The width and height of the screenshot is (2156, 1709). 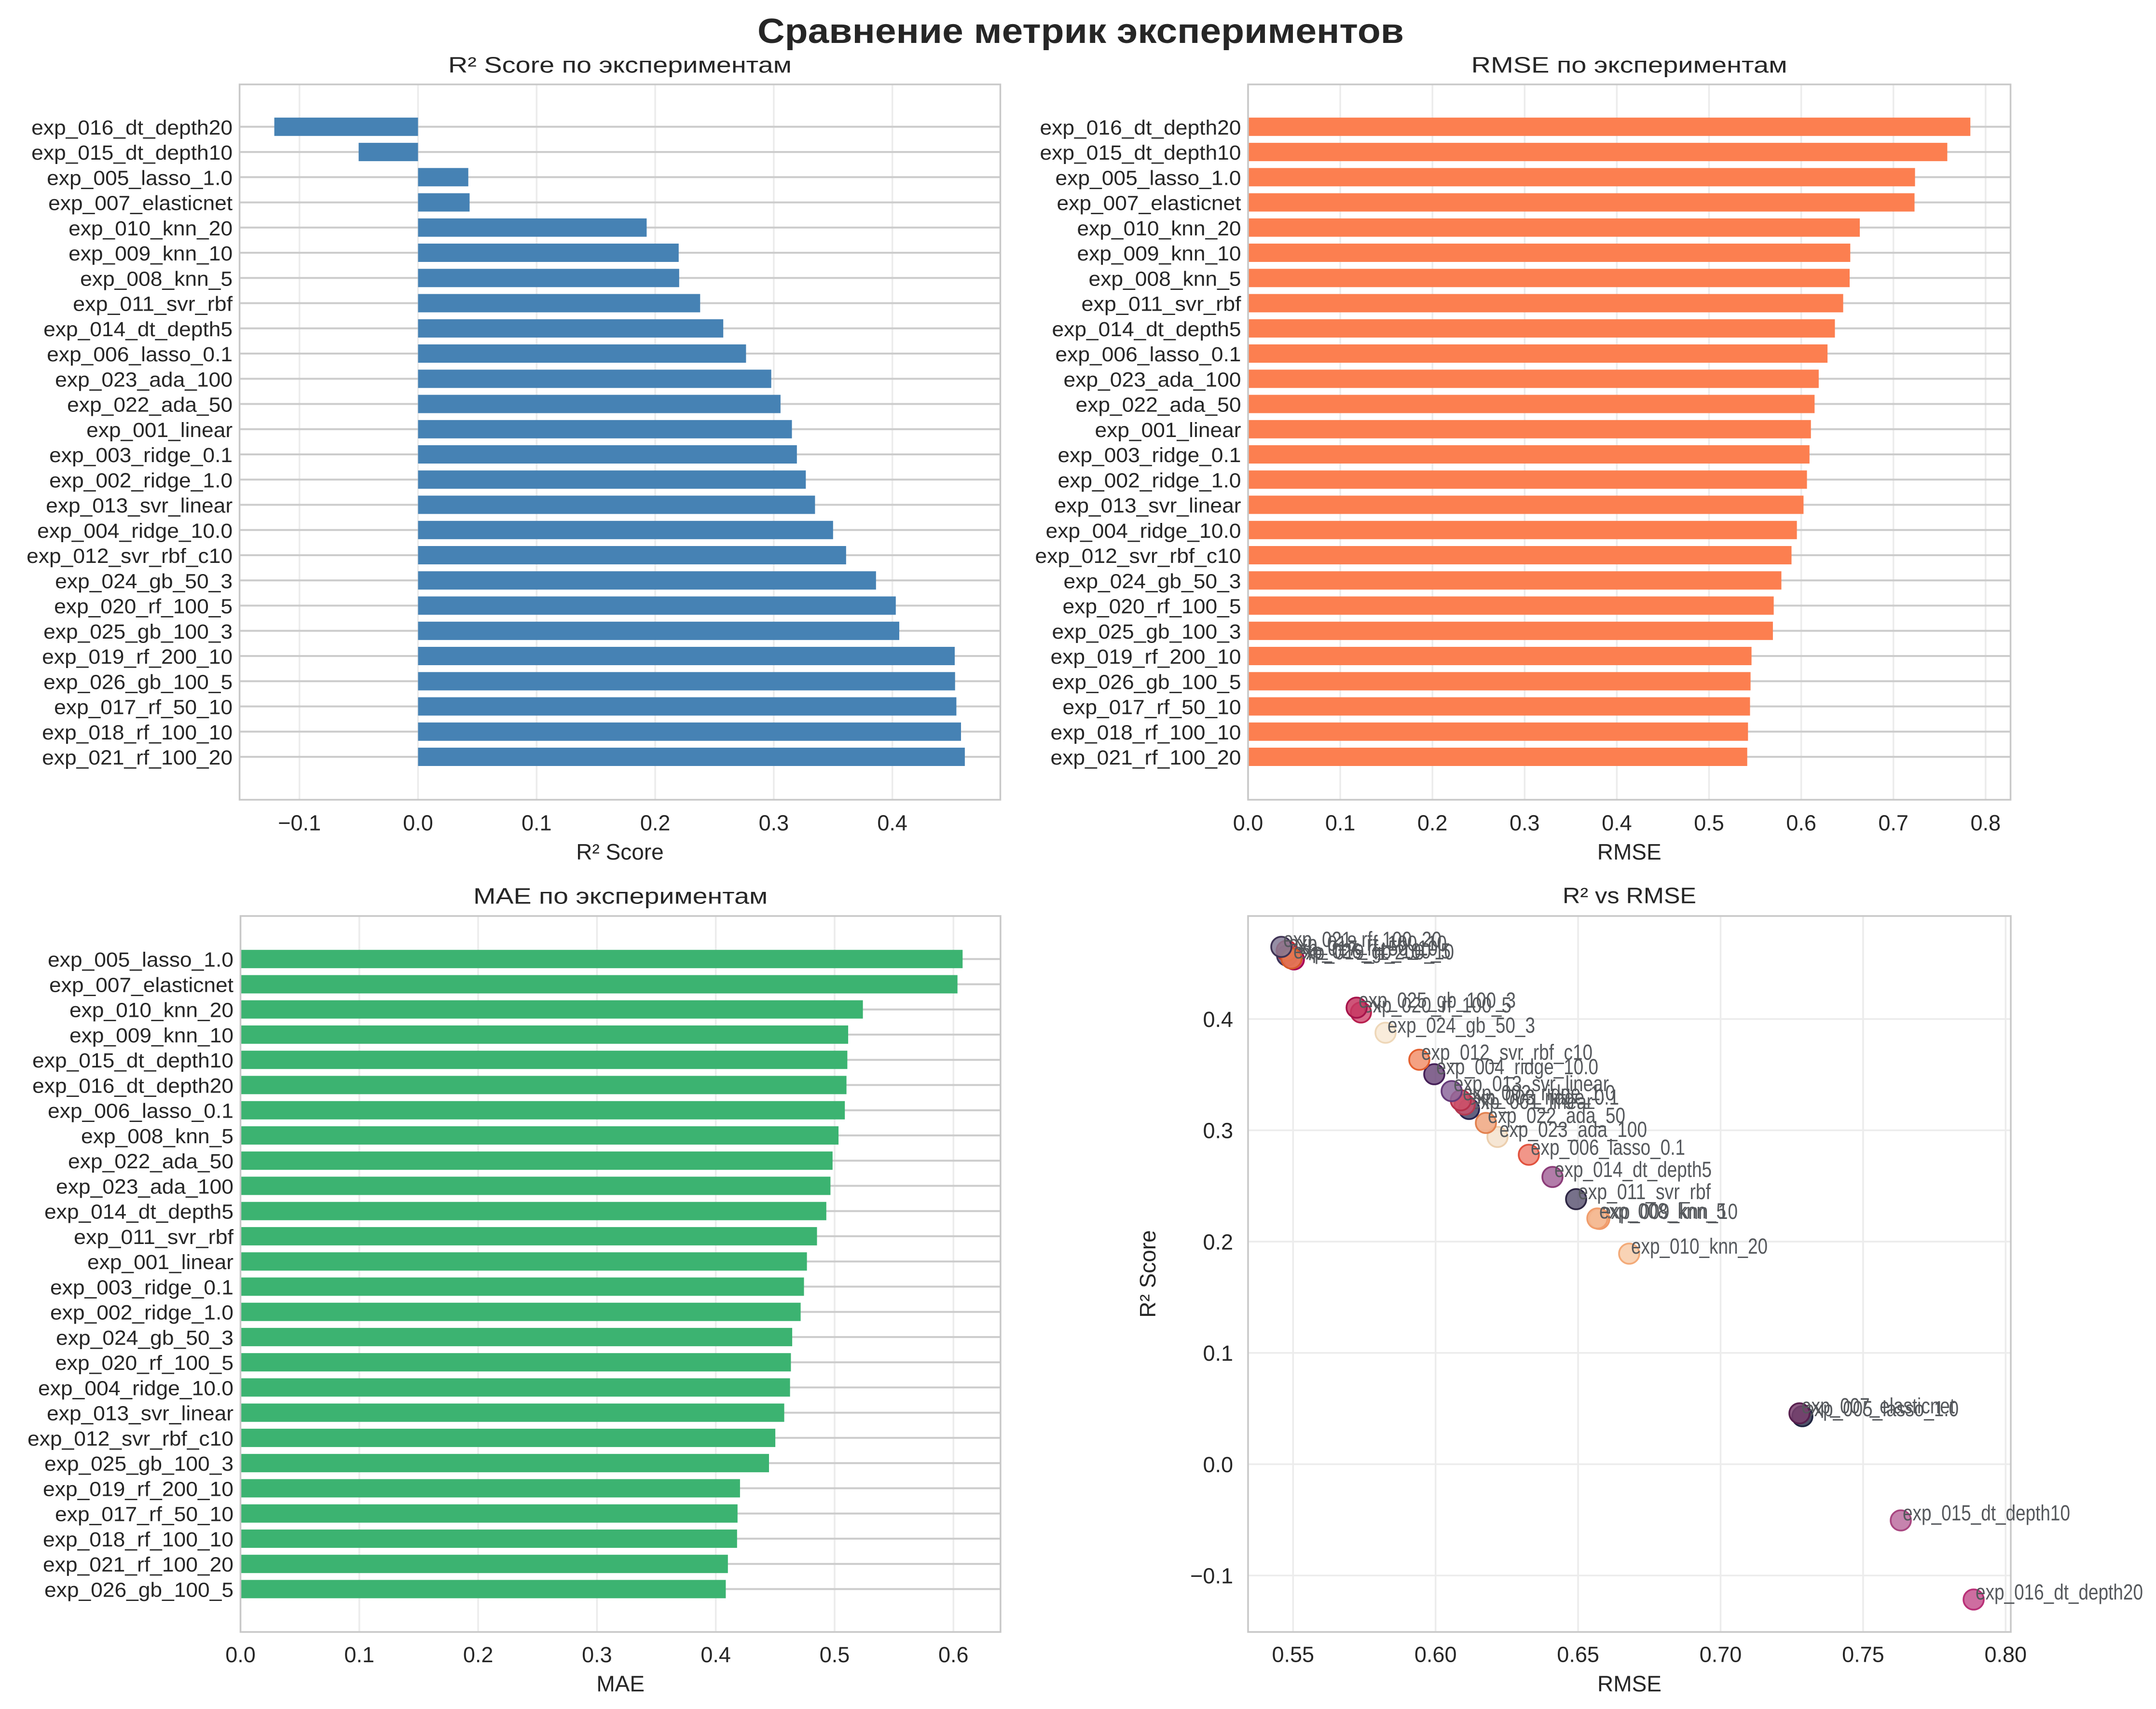 I want to click on svg-text: 0.5, so click(x=835, y=1654).